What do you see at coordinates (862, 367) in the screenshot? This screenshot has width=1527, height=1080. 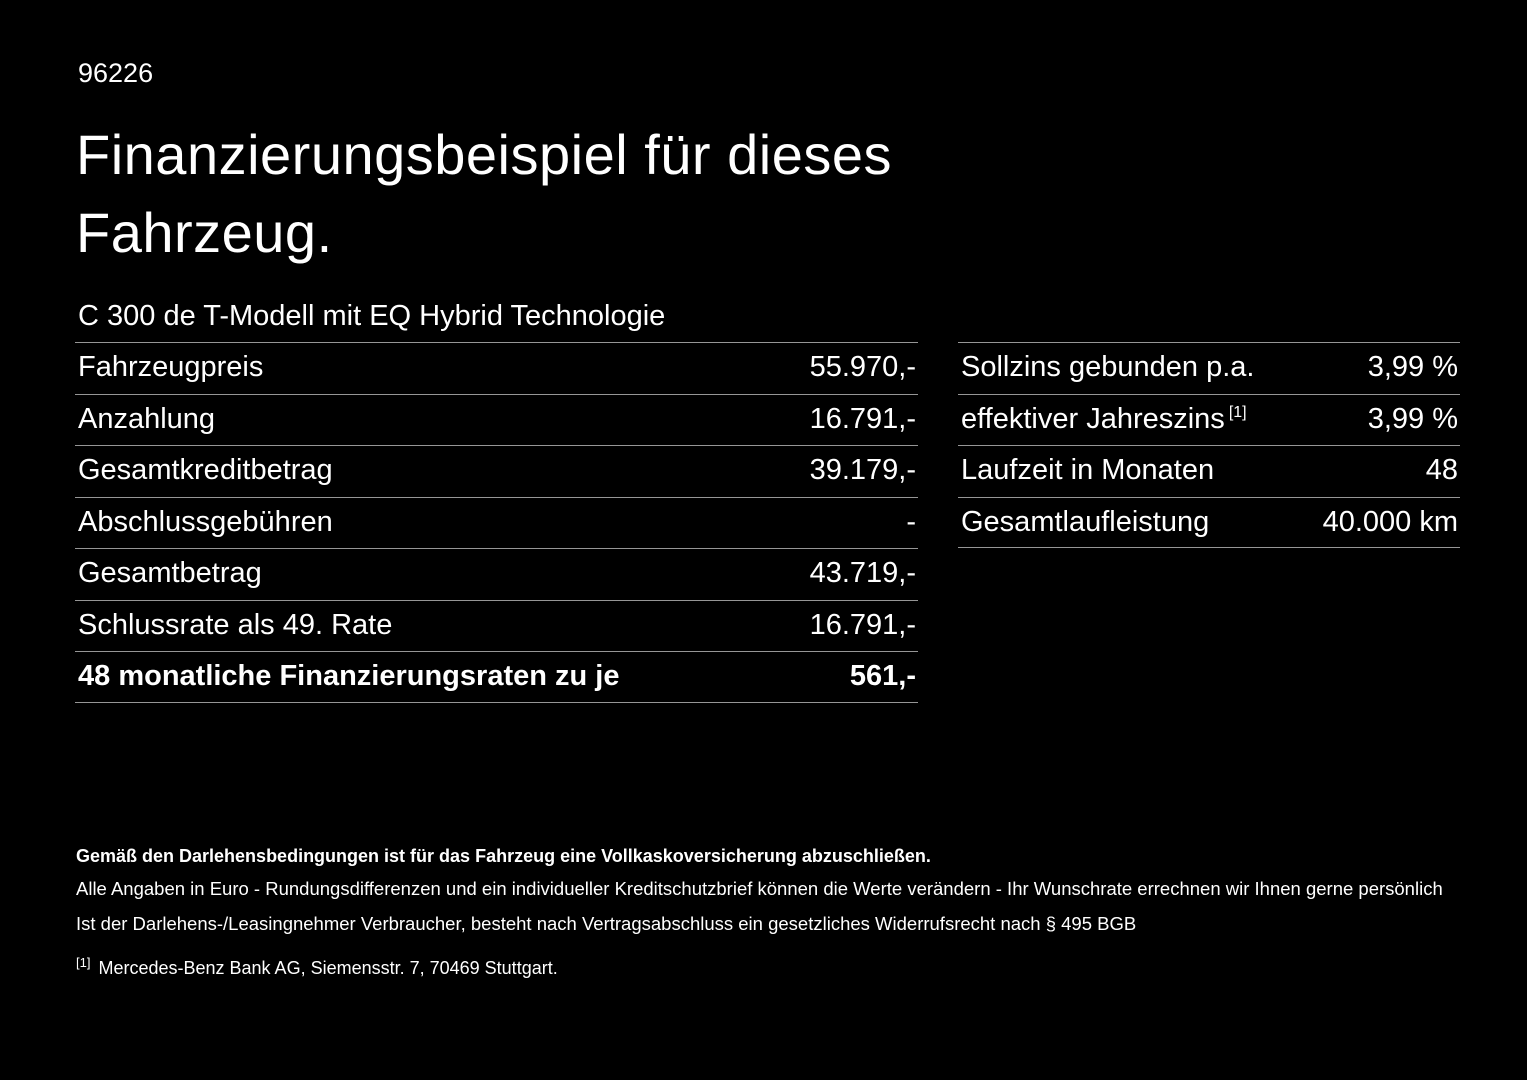 I see `row-value: 55.970,-` at bounding box center [862, 367].